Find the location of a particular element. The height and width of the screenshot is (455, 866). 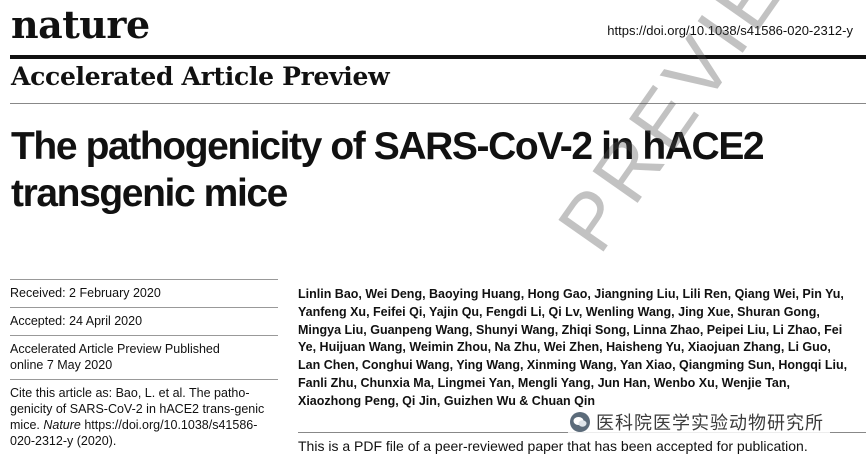

journal-logo: nature is located at coordinates (80, 24).